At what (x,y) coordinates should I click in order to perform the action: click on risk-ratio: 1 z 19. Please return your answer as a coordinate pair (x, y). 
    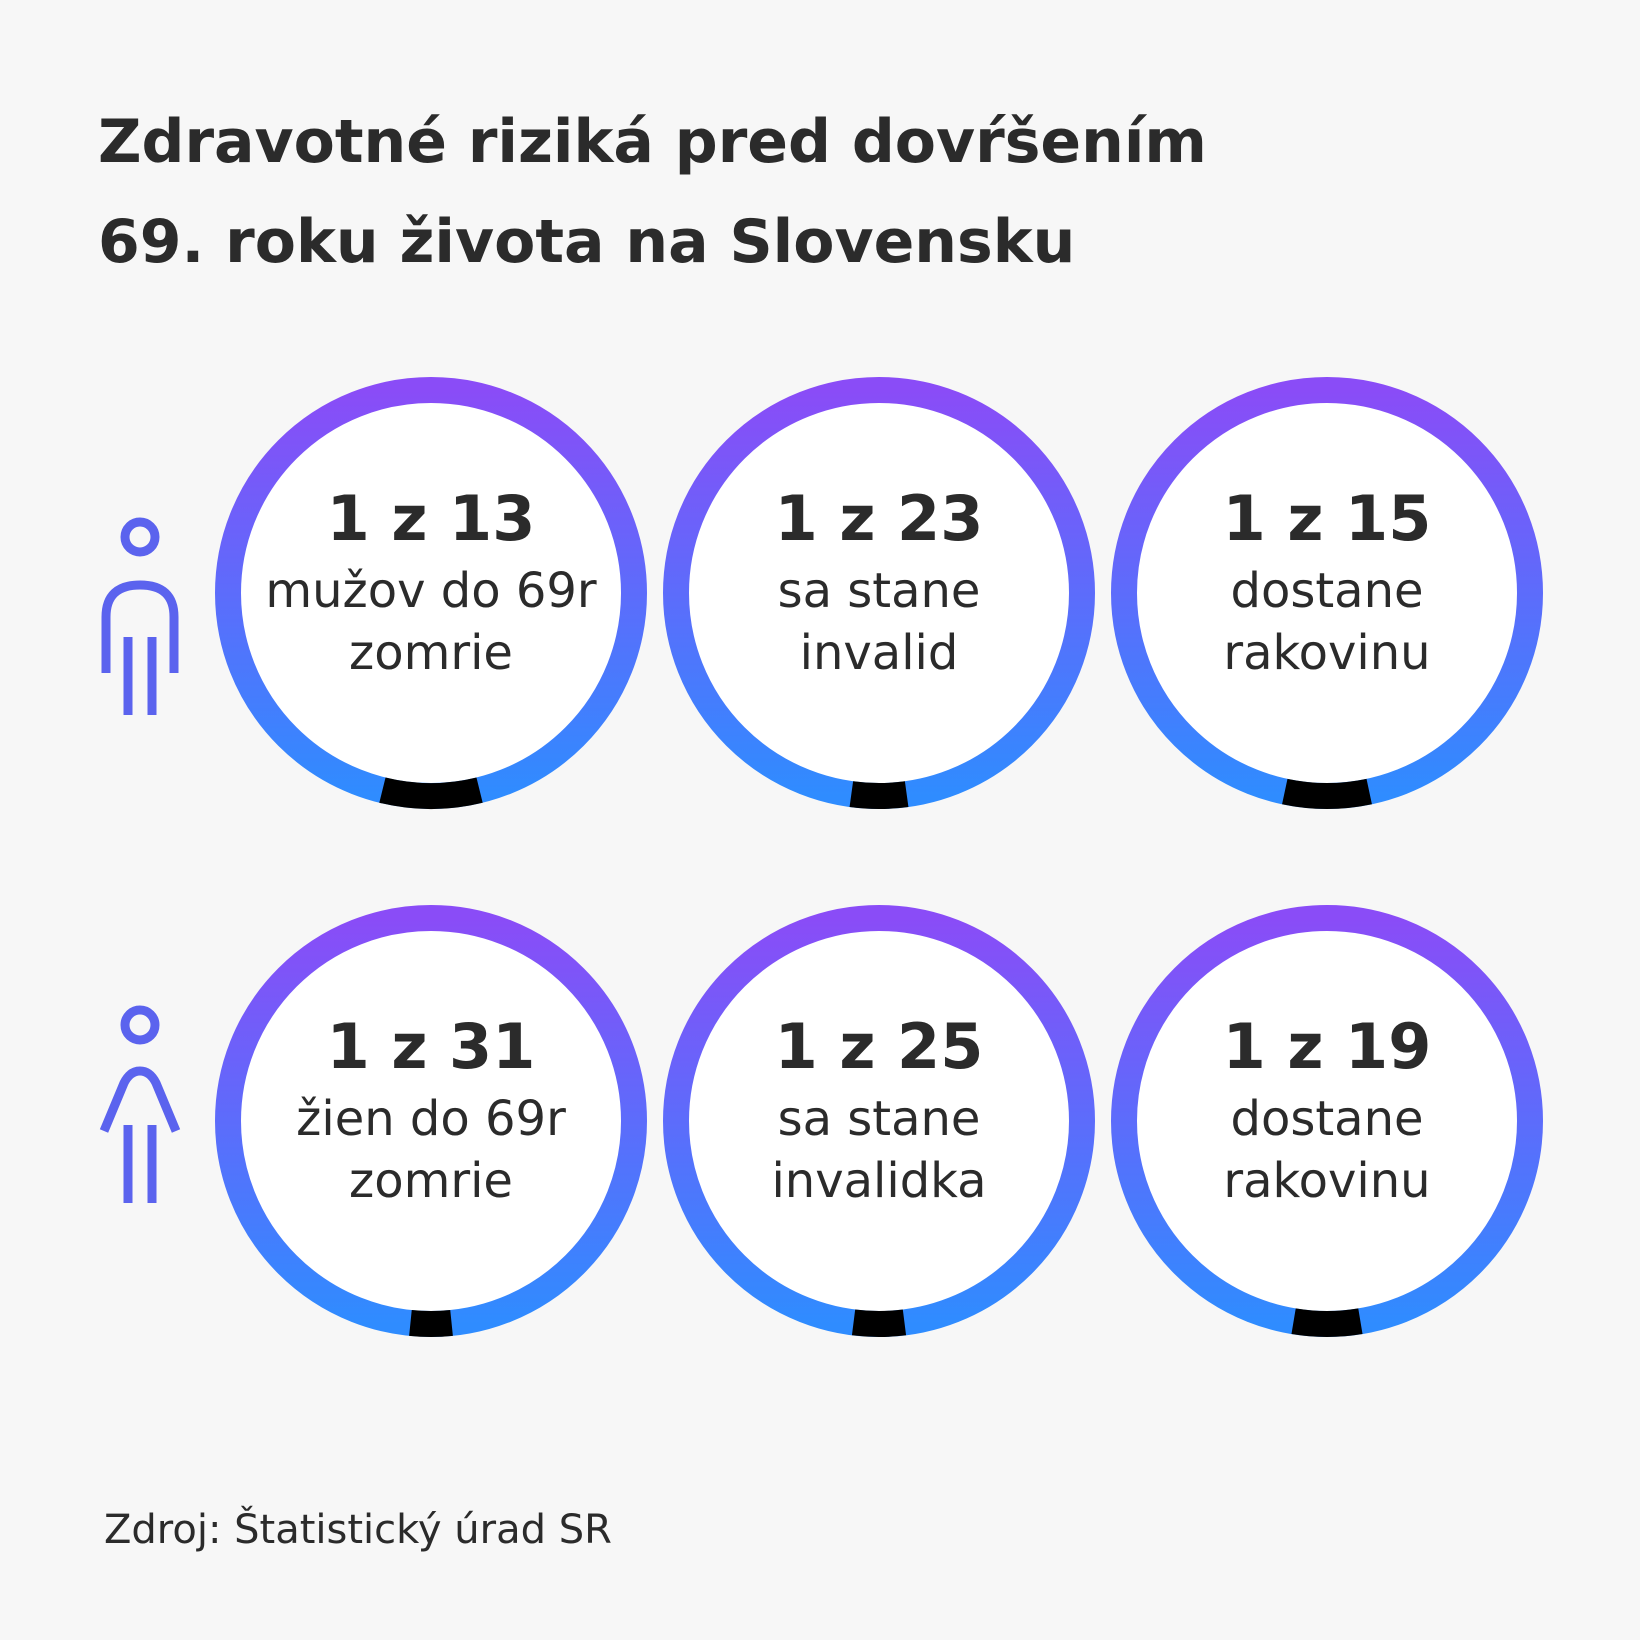
    Looking at the image, I should click on (1327, 1046).